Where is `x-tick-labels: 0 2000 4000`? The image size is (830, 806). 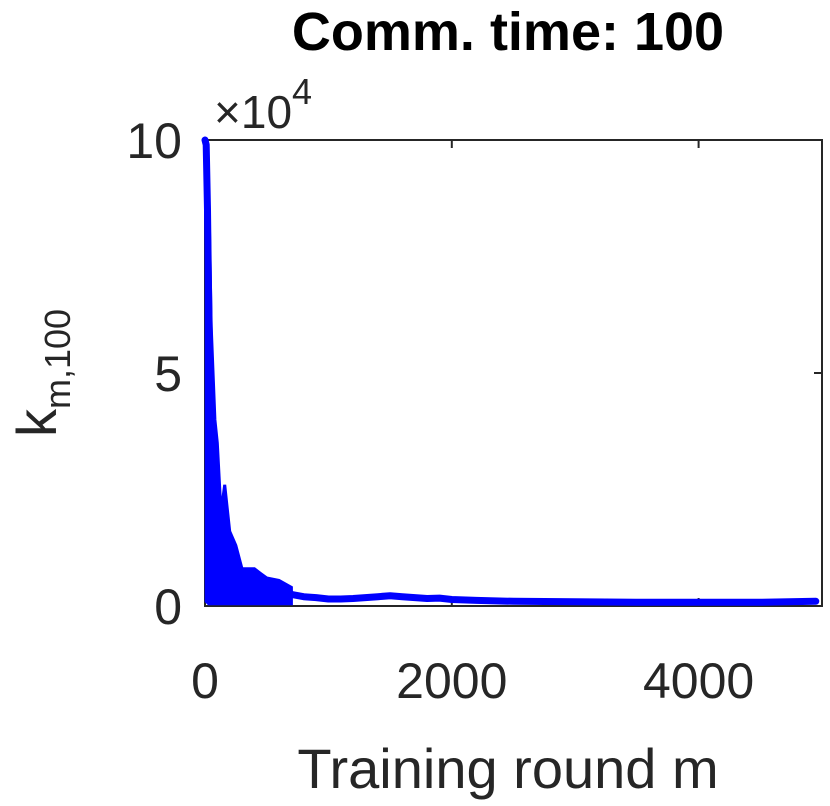
x-tick-labels: 0 2000 4000 is located at coordinates (472, 681).